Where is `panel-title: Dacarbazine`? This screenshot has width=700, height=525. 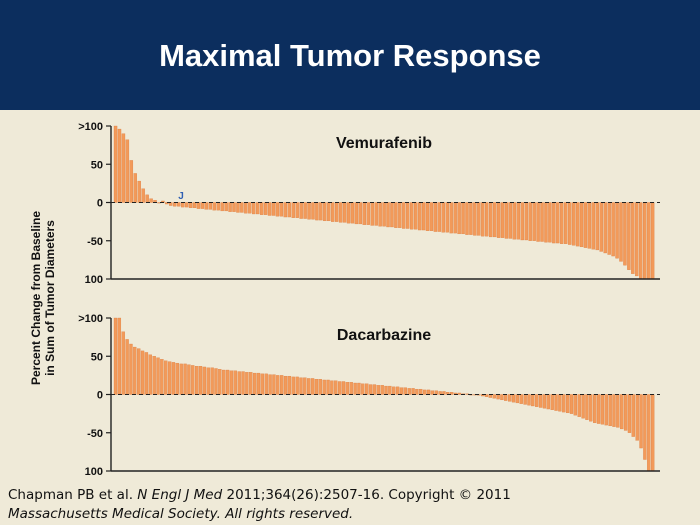
panel-title: Dacarbazine is located at coordinates (384, 335).